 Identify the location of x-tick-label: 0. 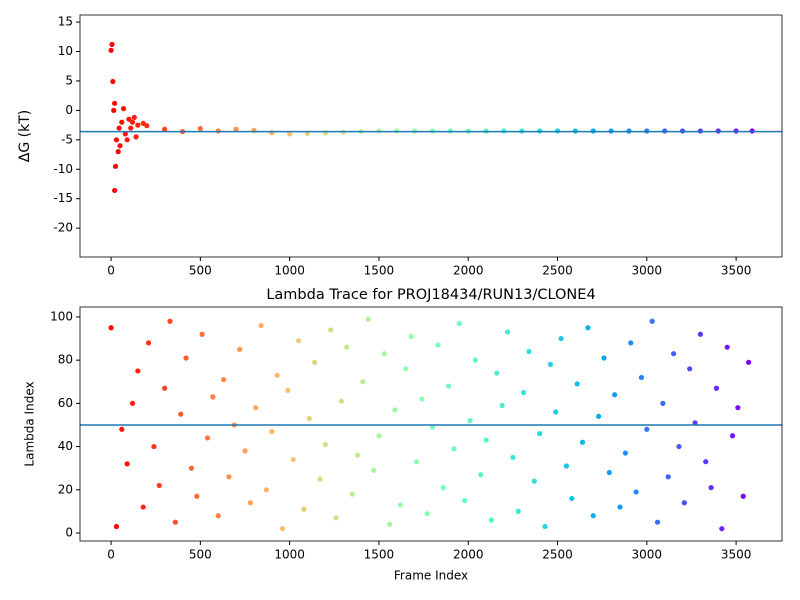
(111, 555).